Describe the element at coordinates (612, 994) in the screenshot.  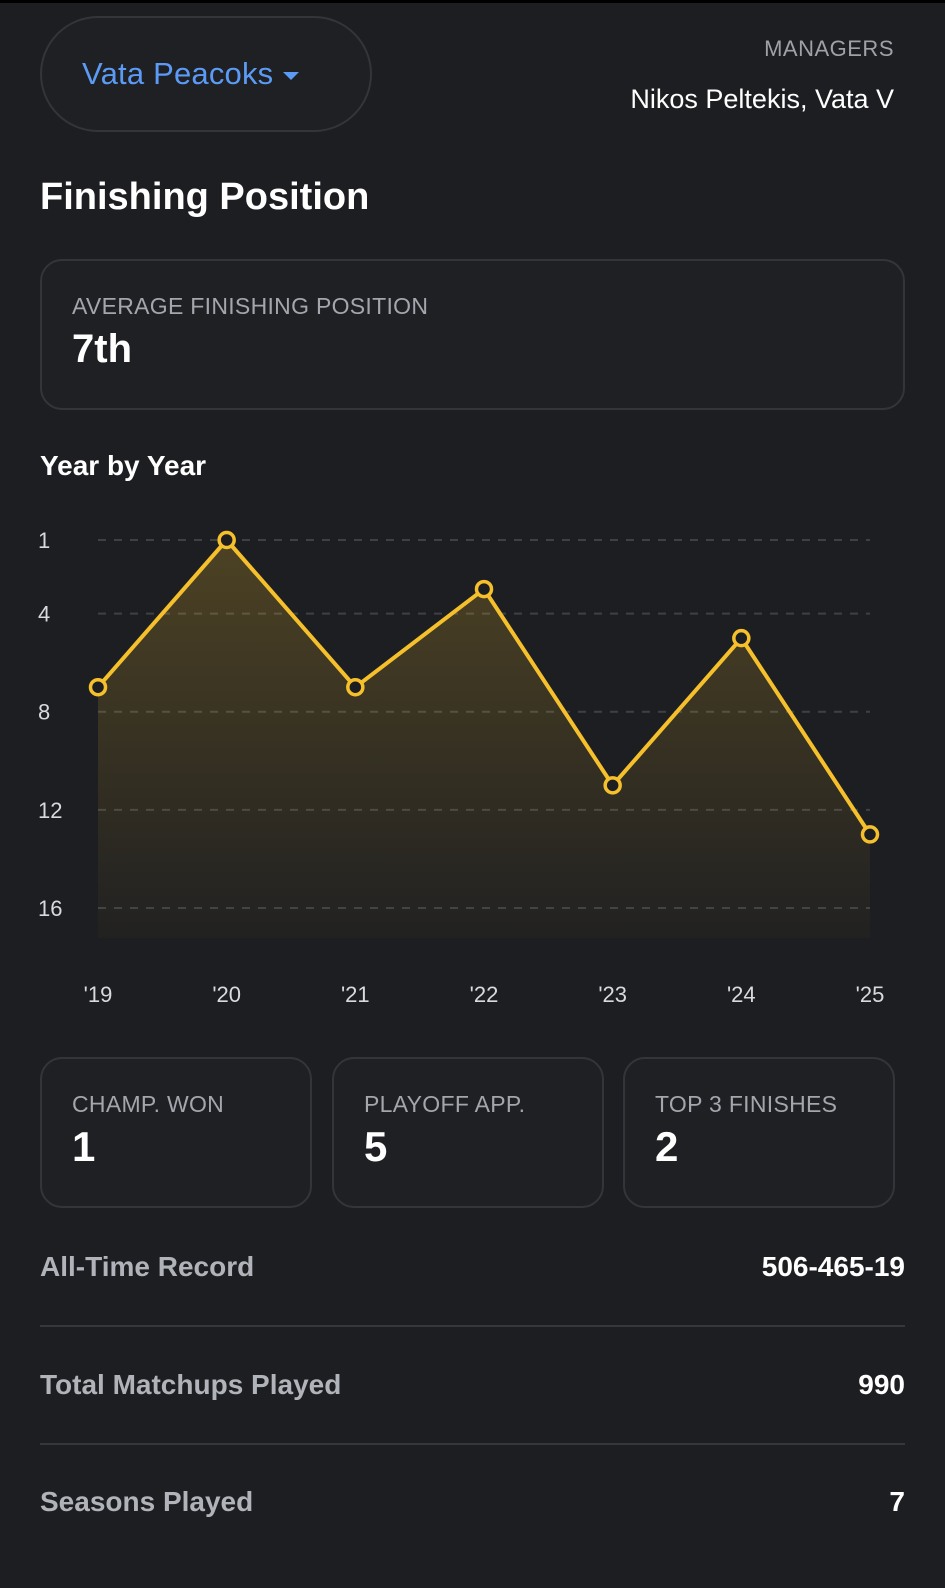
I see `x-tick-label: '23` at that location.